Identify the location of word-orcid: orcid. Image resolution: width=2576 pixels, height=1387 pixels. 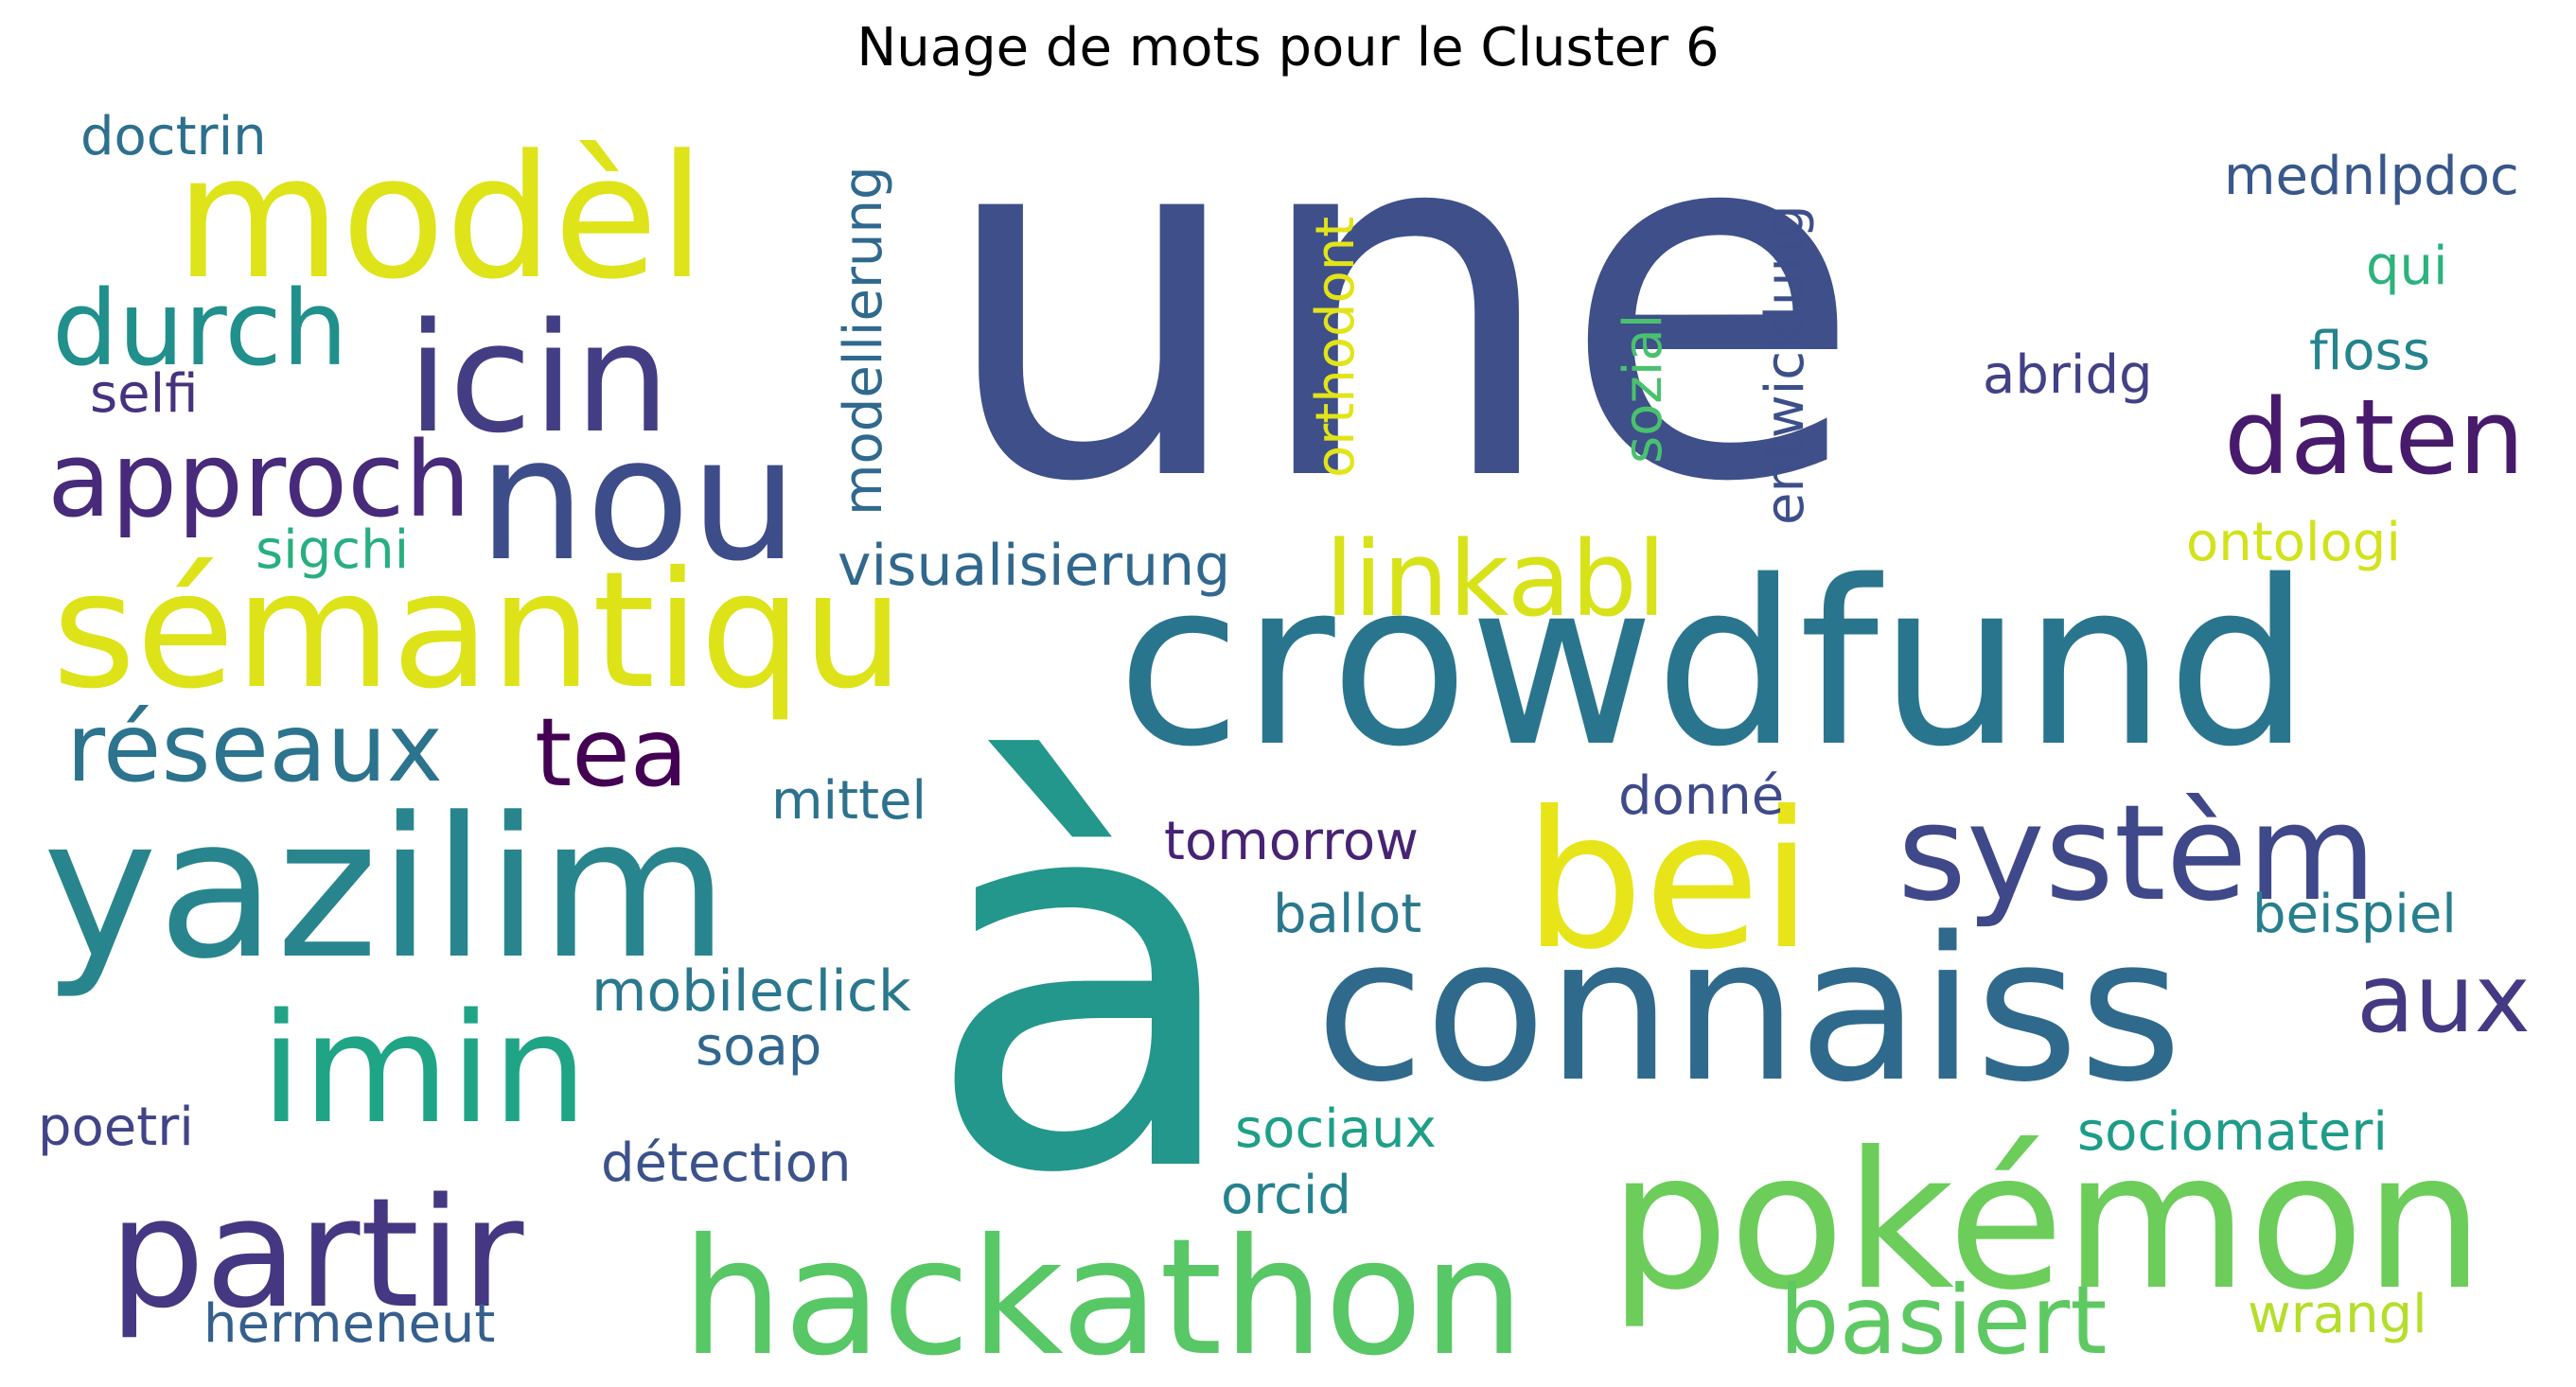
(1286, 1195).